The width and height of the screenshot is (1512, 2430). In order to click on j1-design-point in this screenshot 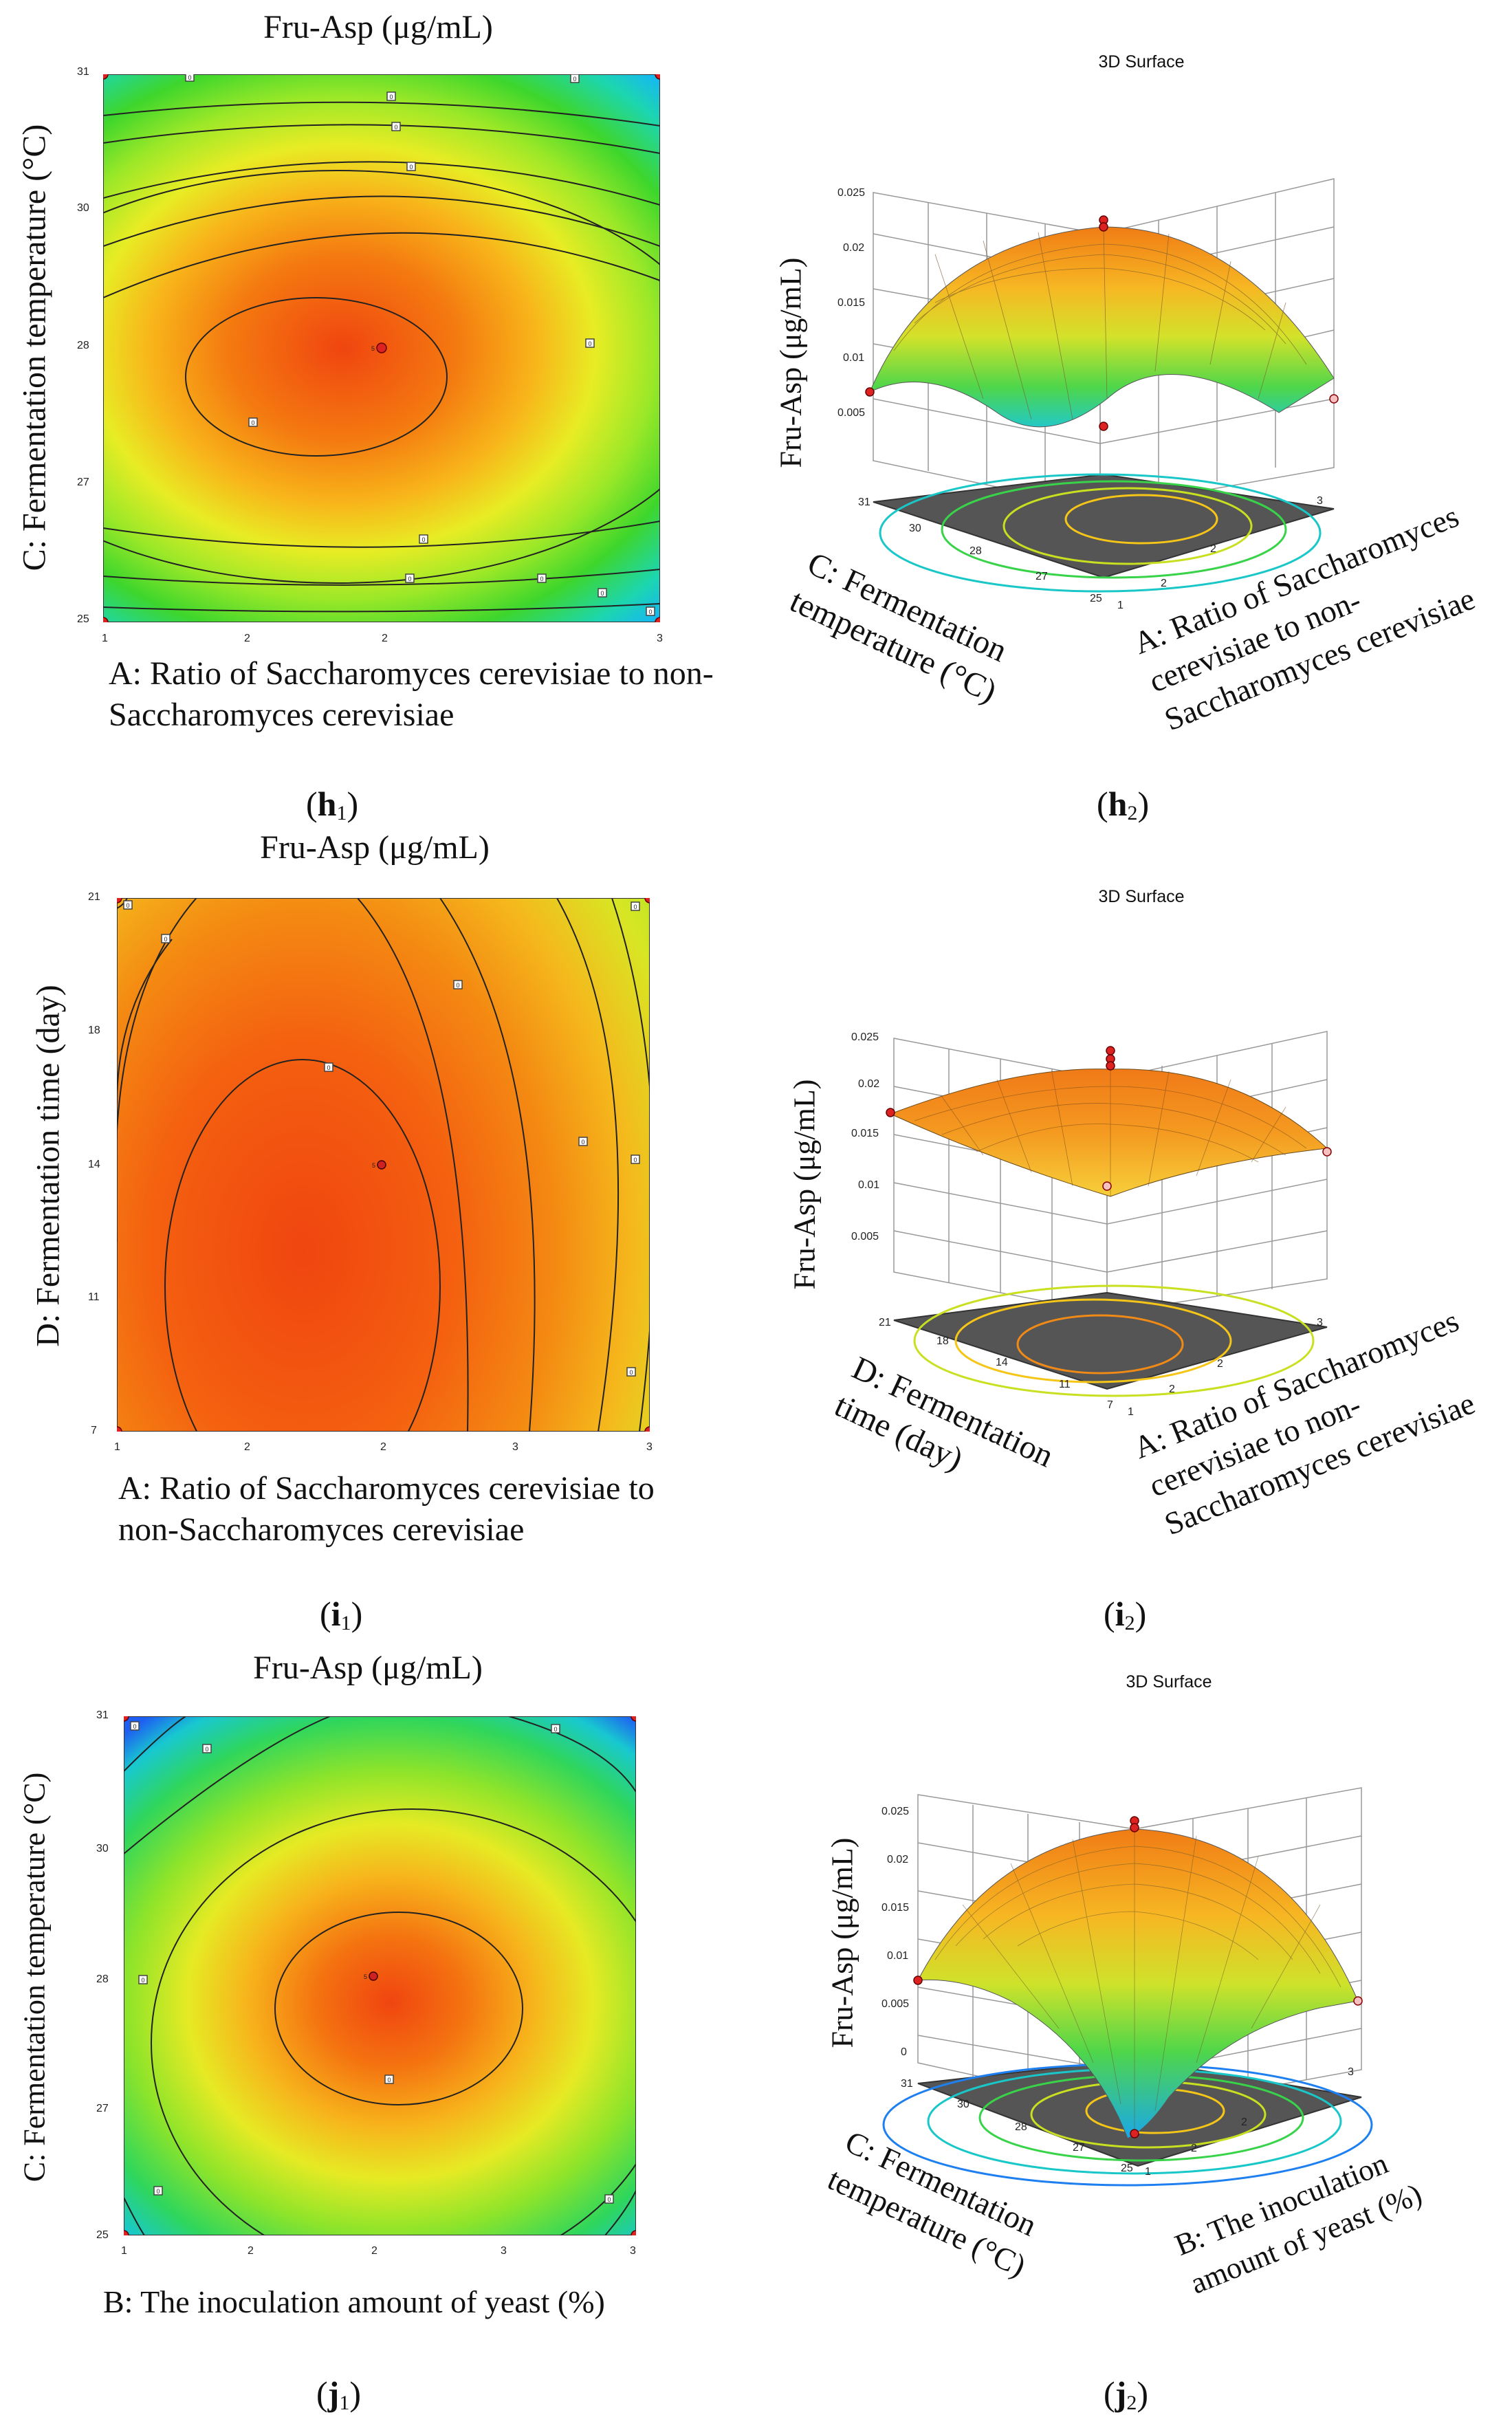, I will do `click(633, 1719)`.